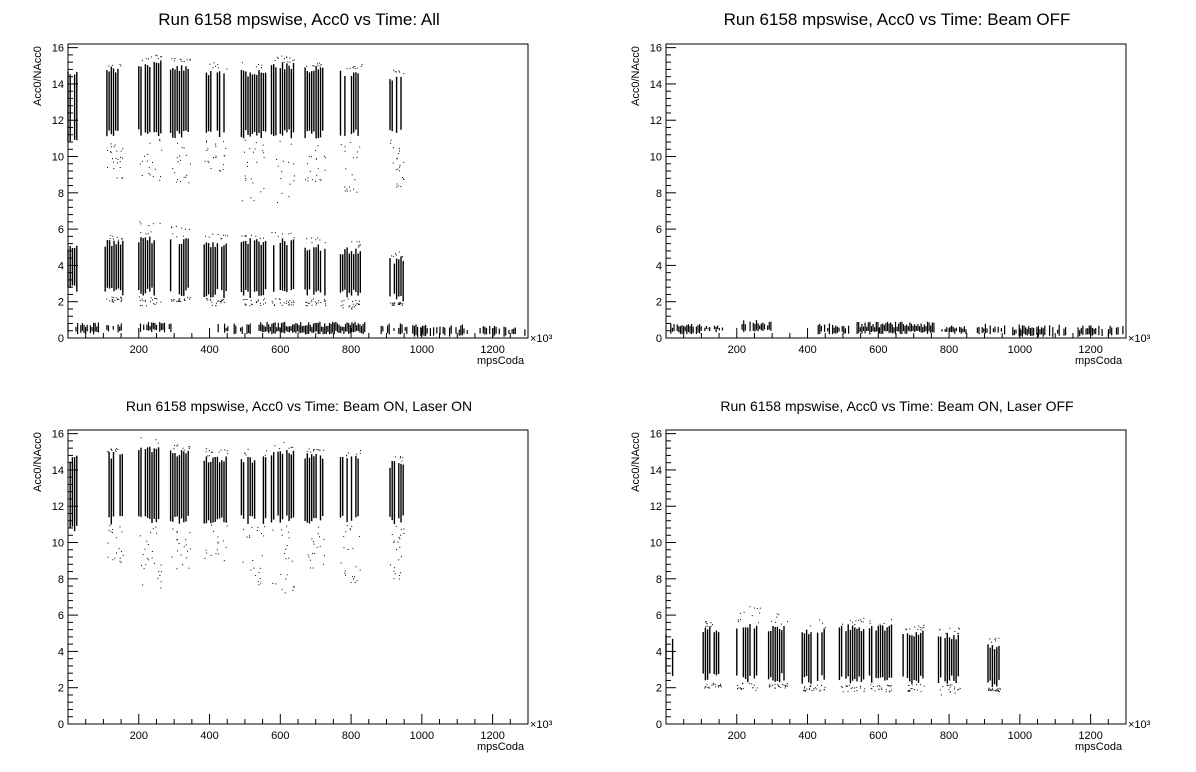 The width and height of the screenshot is (1196, 772). I want to click on plot-frame, so click(298, 577).